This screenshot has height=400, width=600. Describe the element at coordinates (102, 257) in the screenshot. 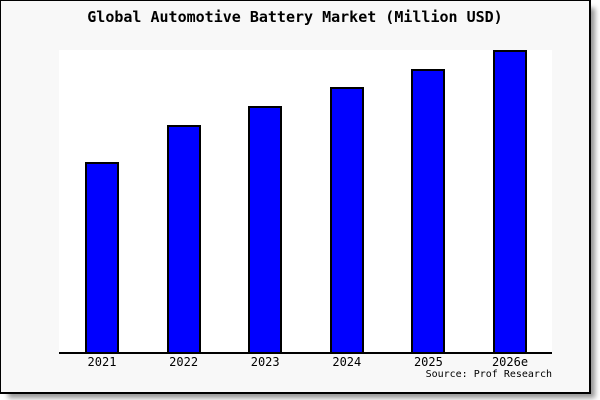

I see `bar-2021` at that location.